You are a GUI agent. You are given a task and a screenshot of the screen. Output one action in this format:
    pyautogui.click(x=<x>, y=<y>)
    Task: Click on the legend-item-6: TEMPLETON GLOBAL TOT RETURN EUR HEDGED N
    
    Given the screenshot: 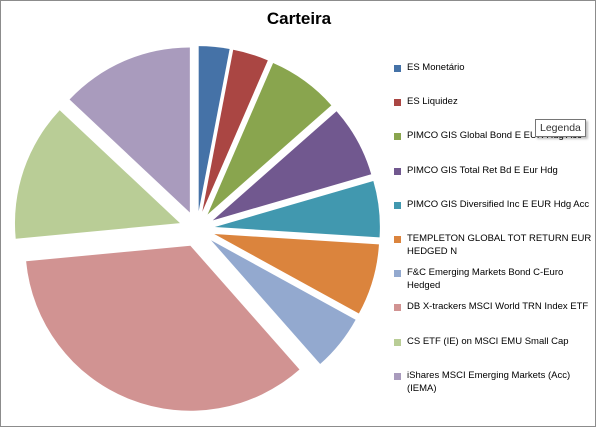 What is the action you would take?
    pyautogui.click(x=493, y=245)
    